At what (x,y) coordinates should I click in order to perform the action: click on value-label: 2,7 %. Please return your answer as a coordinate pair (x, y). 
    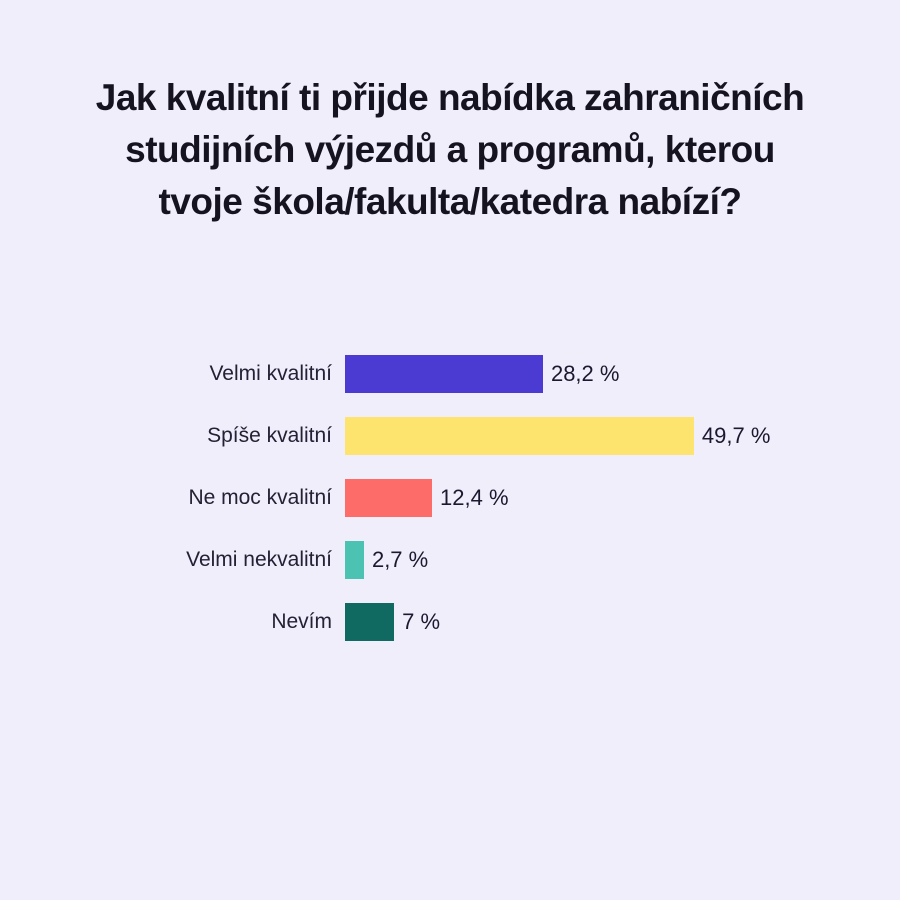
    Looking at the image, I should click on (400, 559).